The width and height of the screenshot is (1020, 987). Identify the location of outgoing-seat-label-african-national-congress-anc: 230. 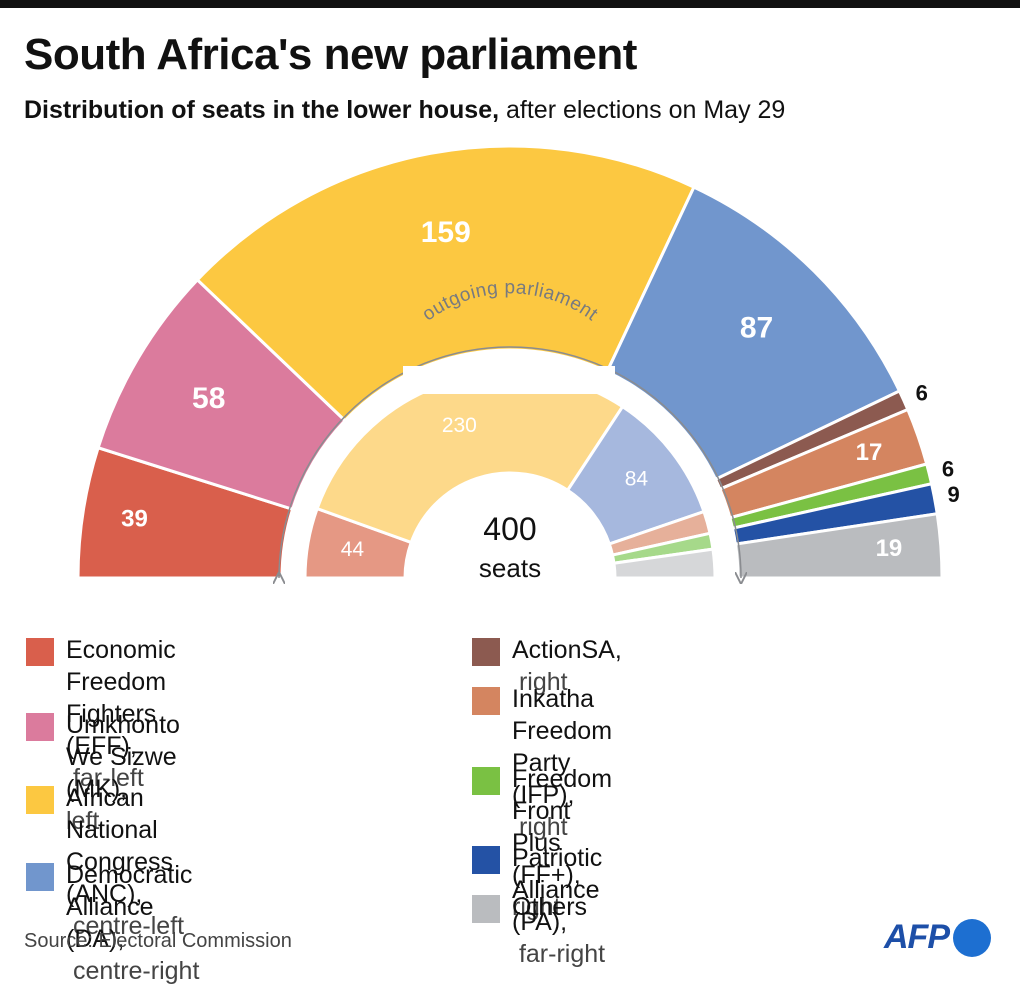
(459, 425).